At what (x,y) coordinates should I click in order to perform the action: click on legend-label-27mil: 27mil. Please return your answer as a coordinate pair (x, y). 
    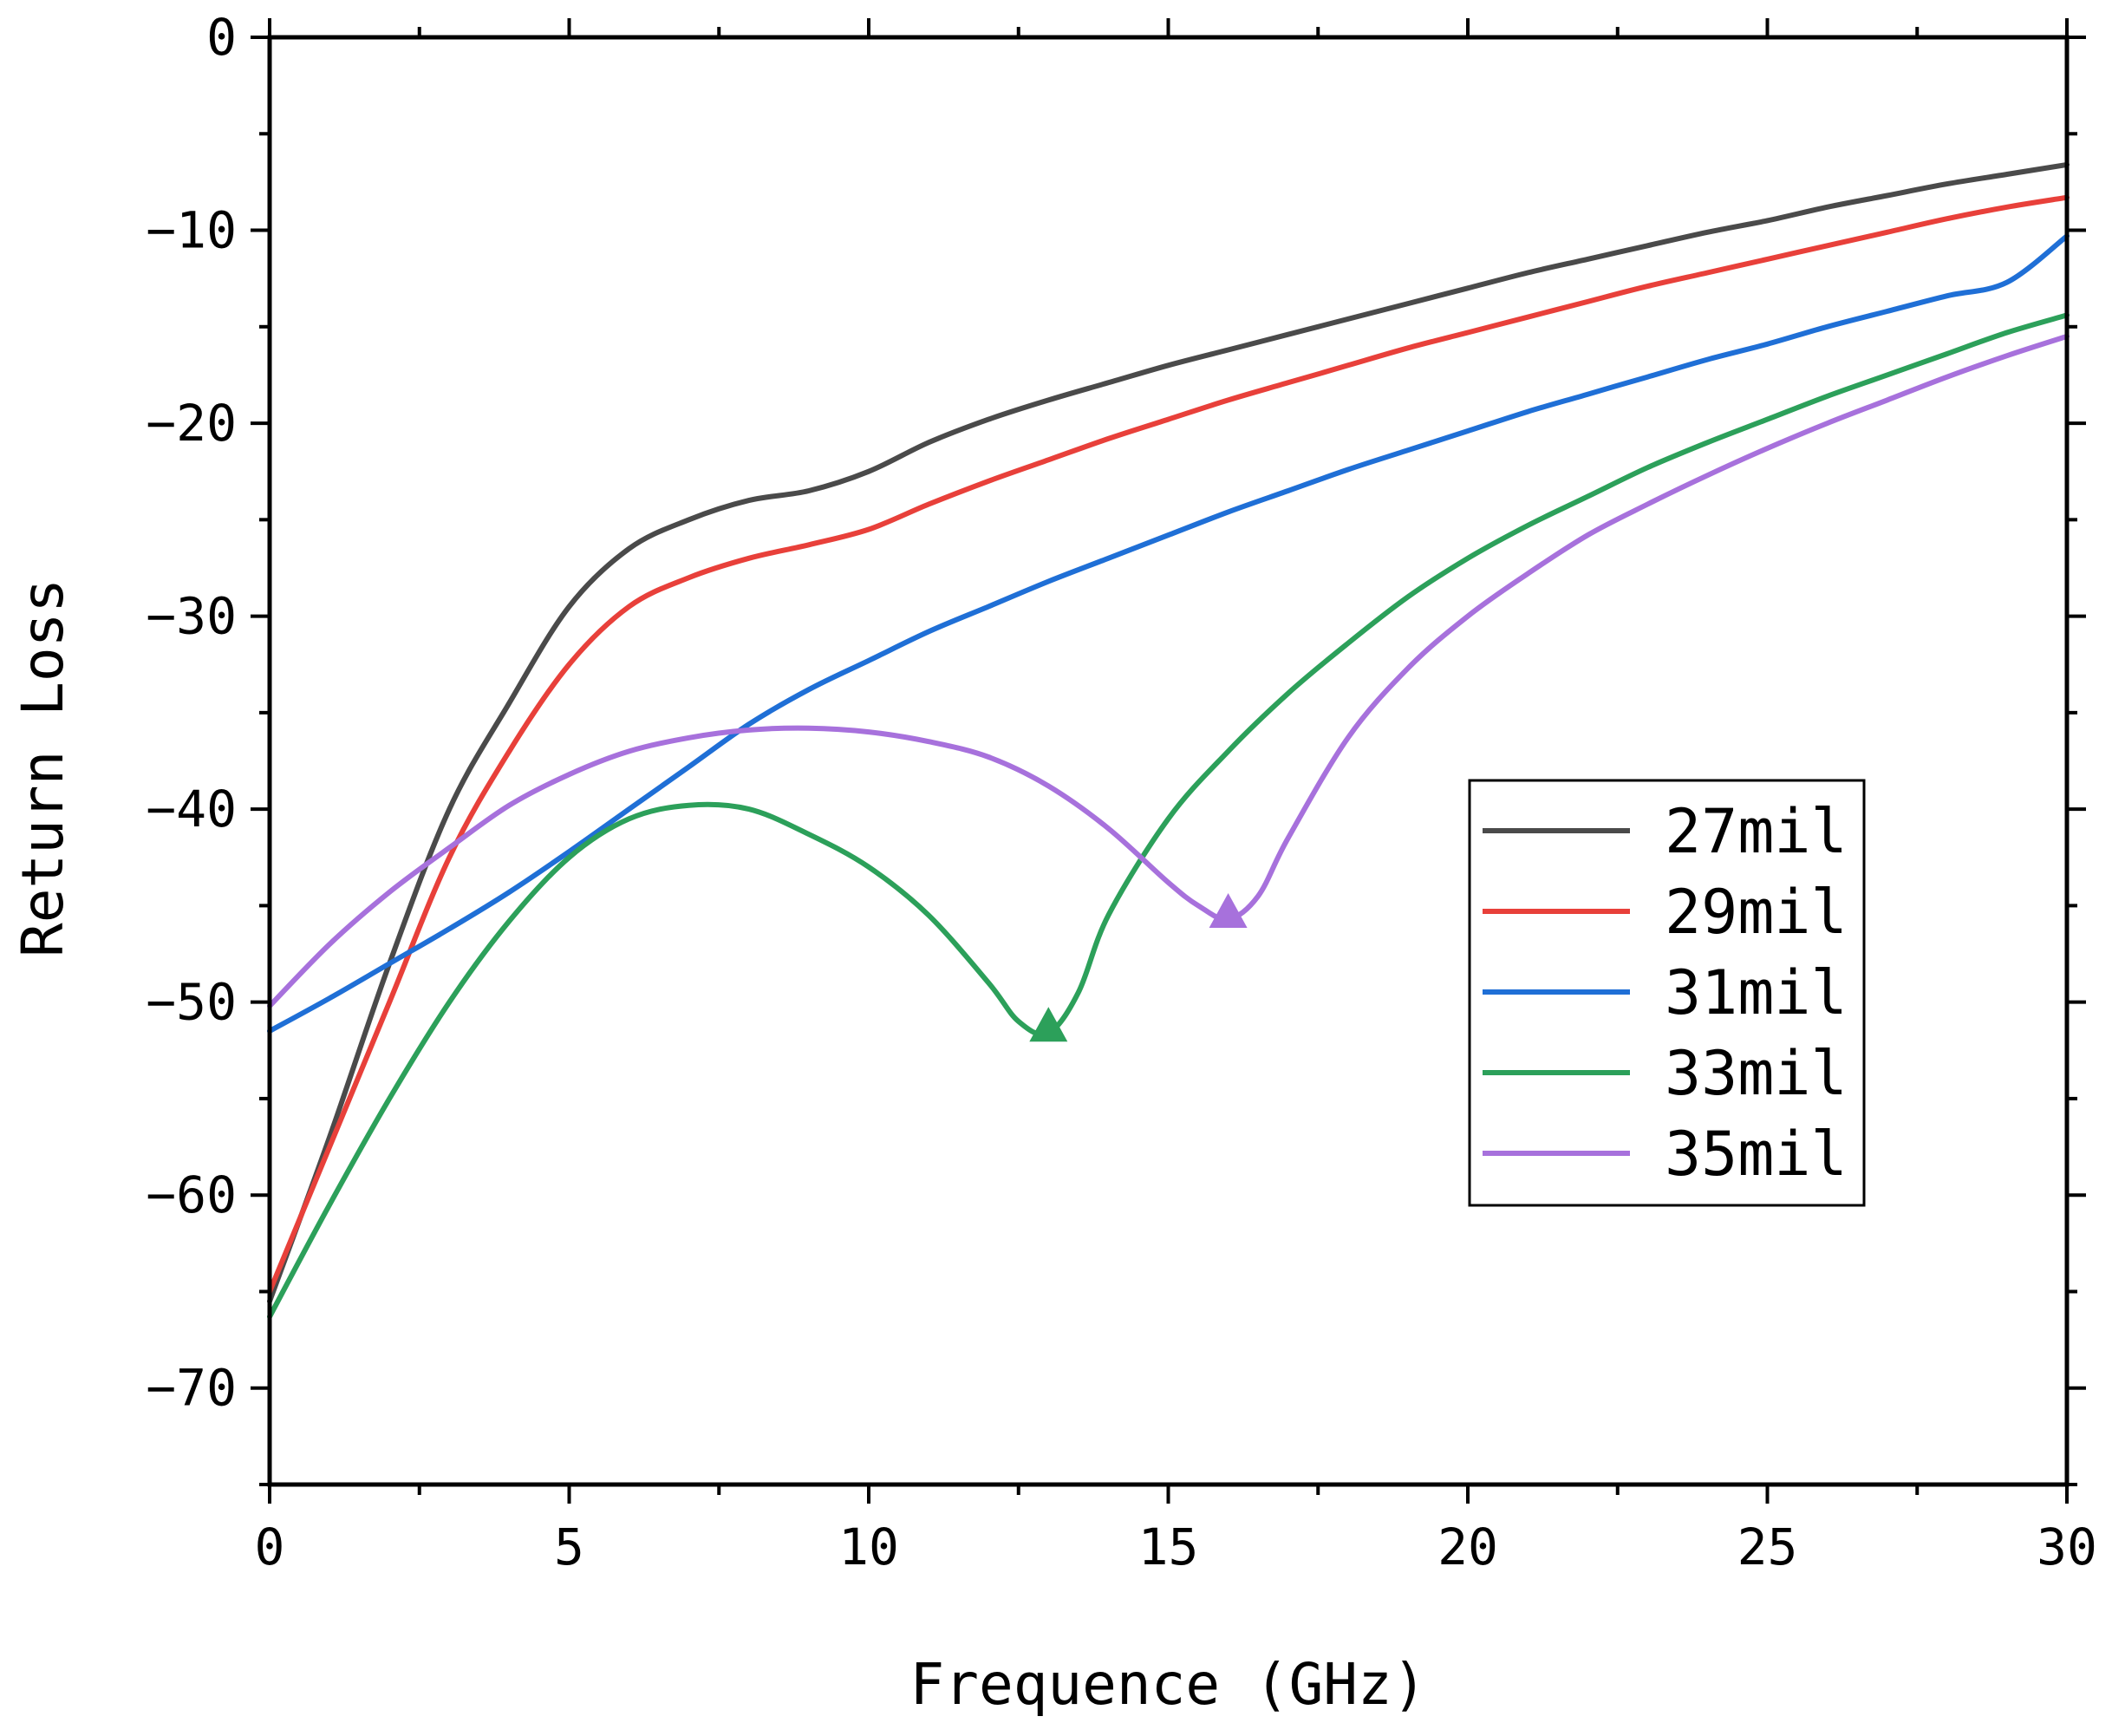
    Looking at the image, I should click on (1756, 831).